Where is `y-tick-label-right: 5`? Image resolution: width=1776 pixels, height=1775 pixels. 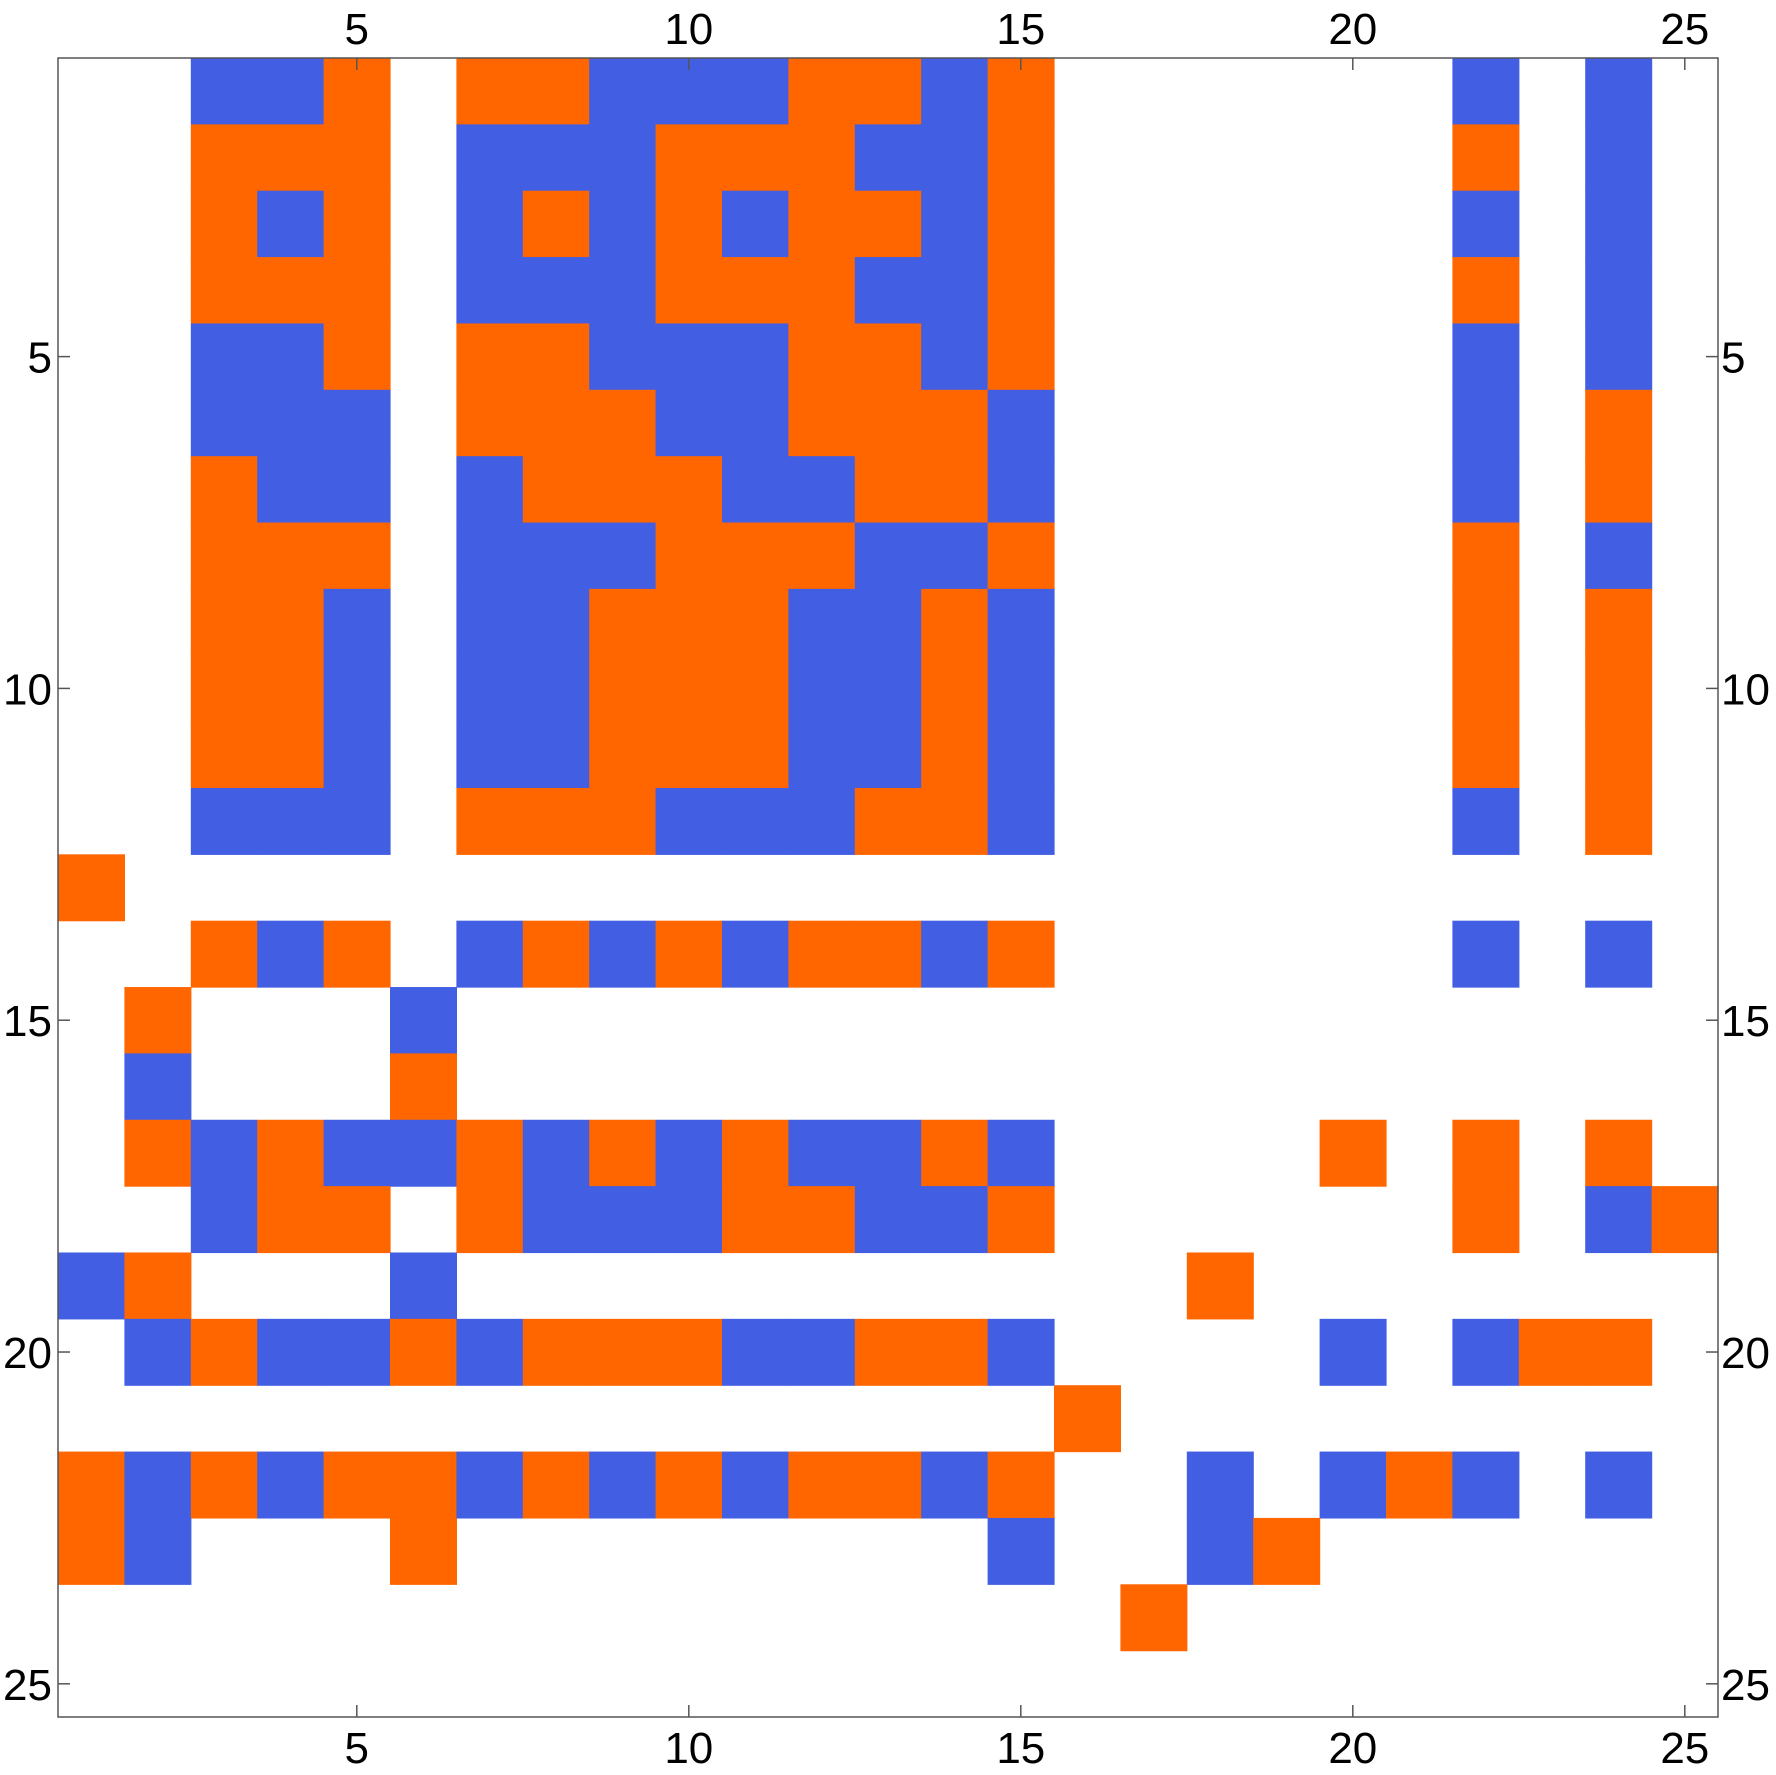
y-tick-label-right: 5 is located at coordinates (1733, 358).